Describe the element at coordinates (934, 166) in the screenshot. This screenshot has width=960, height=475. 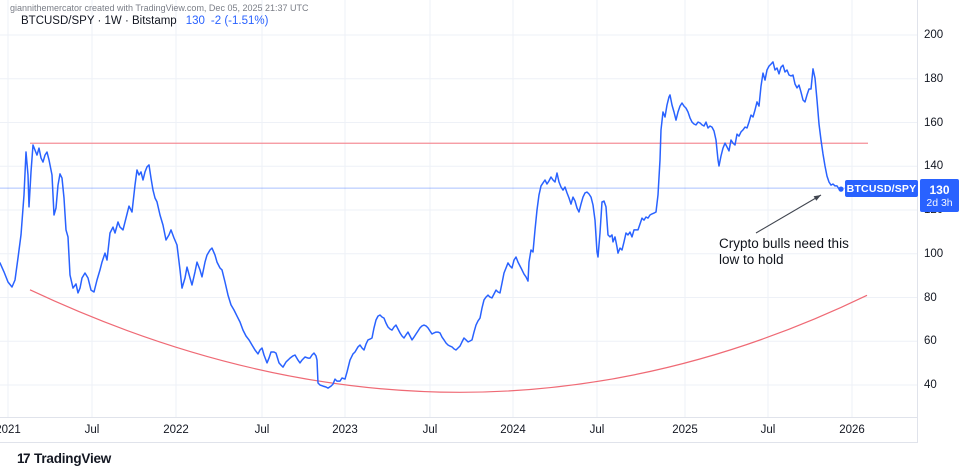
I see `price-tick-label: 140` at that location.